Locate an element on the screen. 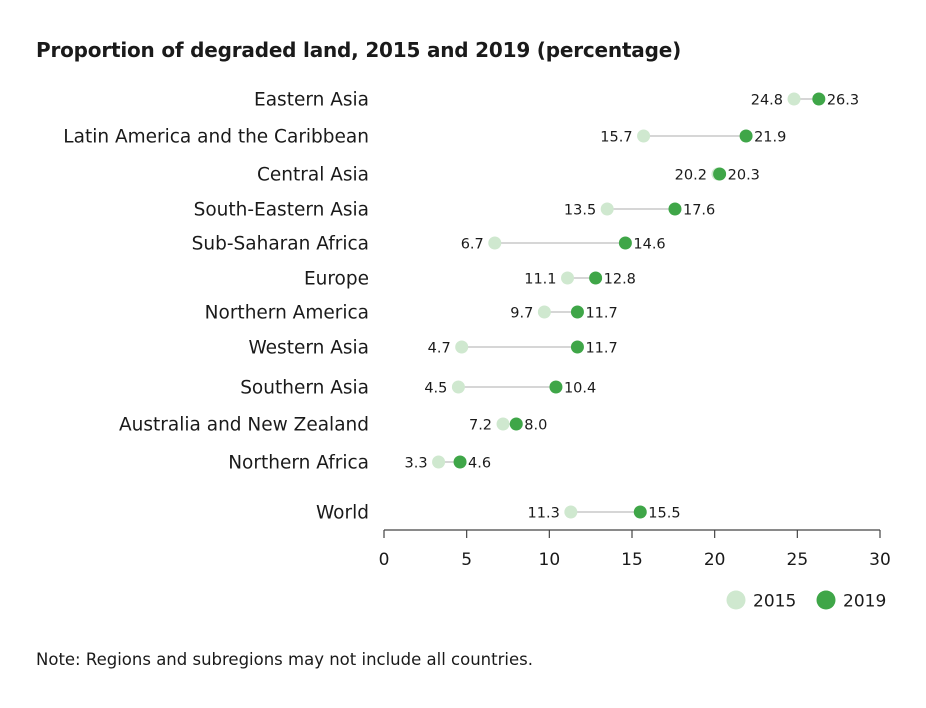 The height and width of the screenshot is (708, 926). data-row: Sub-Saharan Africa 6.7 14.6 is located at coordinates (429, 244).